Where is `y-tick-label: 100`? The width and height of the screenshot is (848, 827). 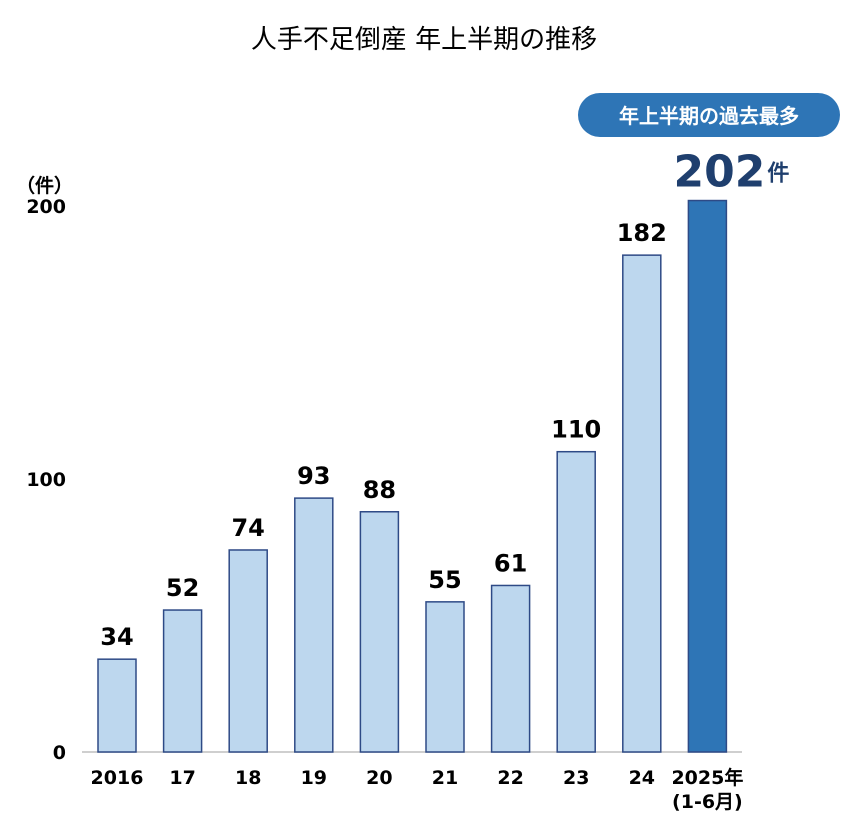 y-tick-label: 100 is located at coordinates (46, 480).